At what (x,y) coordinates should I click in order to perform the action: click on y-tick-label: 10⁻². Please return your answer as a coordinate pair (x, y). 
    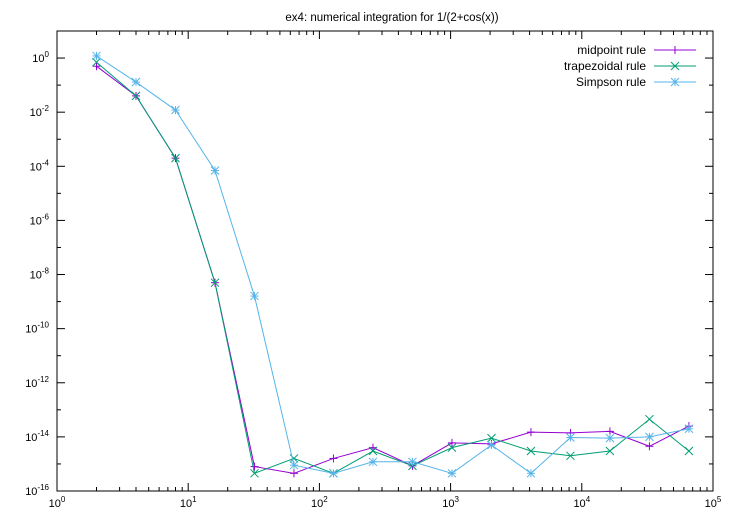
    Looking at the image, I should click on (40, 111).